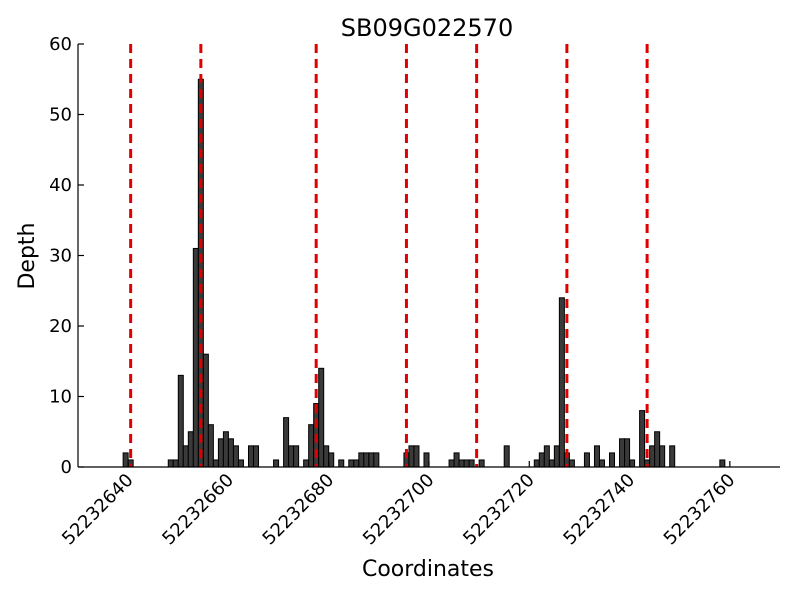 This screenshot has height=600, width=800. I want to click on chart-title: SB09G022570, so click(427, 28).